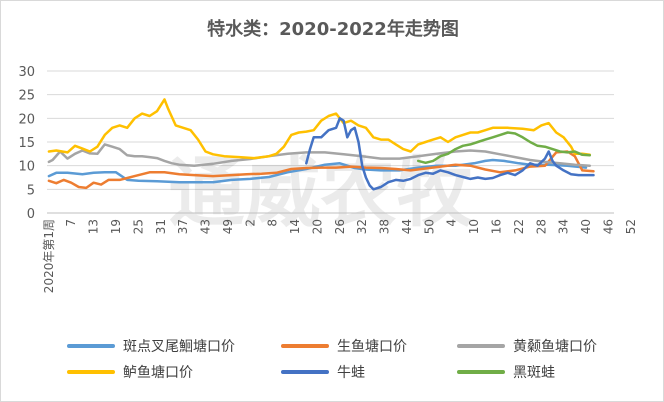  Describe the element at coordinates (631, 226) in the screenshot. I see `x-tick-label: 52` at that location.